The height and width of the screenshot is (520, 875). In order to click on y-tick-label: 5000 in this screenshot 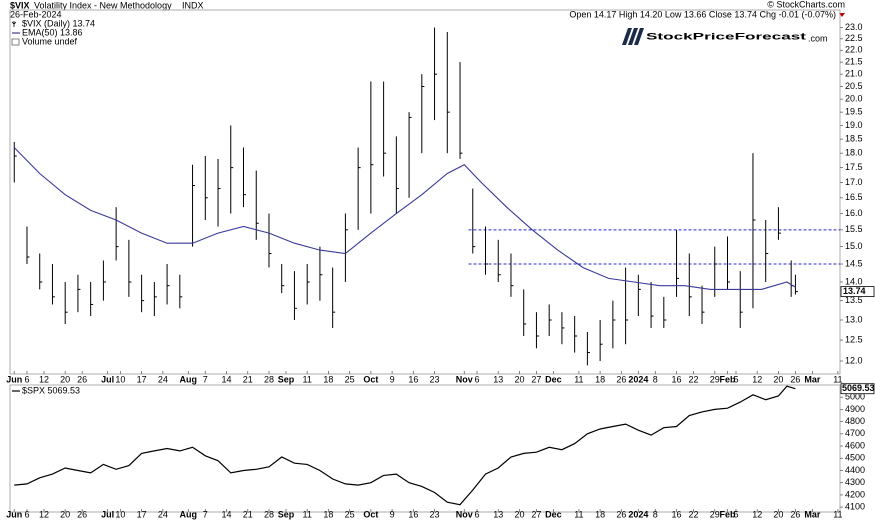, I will do `click(855, 397)`.